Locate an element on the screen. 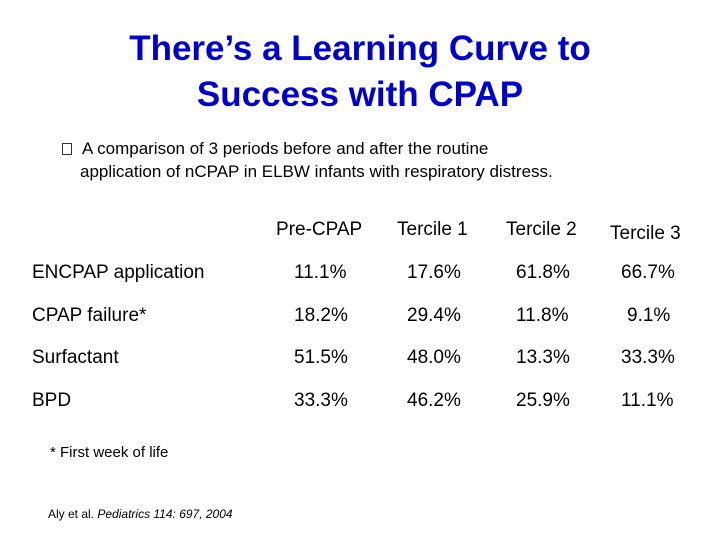  row-label-encpap-application: ENCPAP application is located at coordinates (118, 272).